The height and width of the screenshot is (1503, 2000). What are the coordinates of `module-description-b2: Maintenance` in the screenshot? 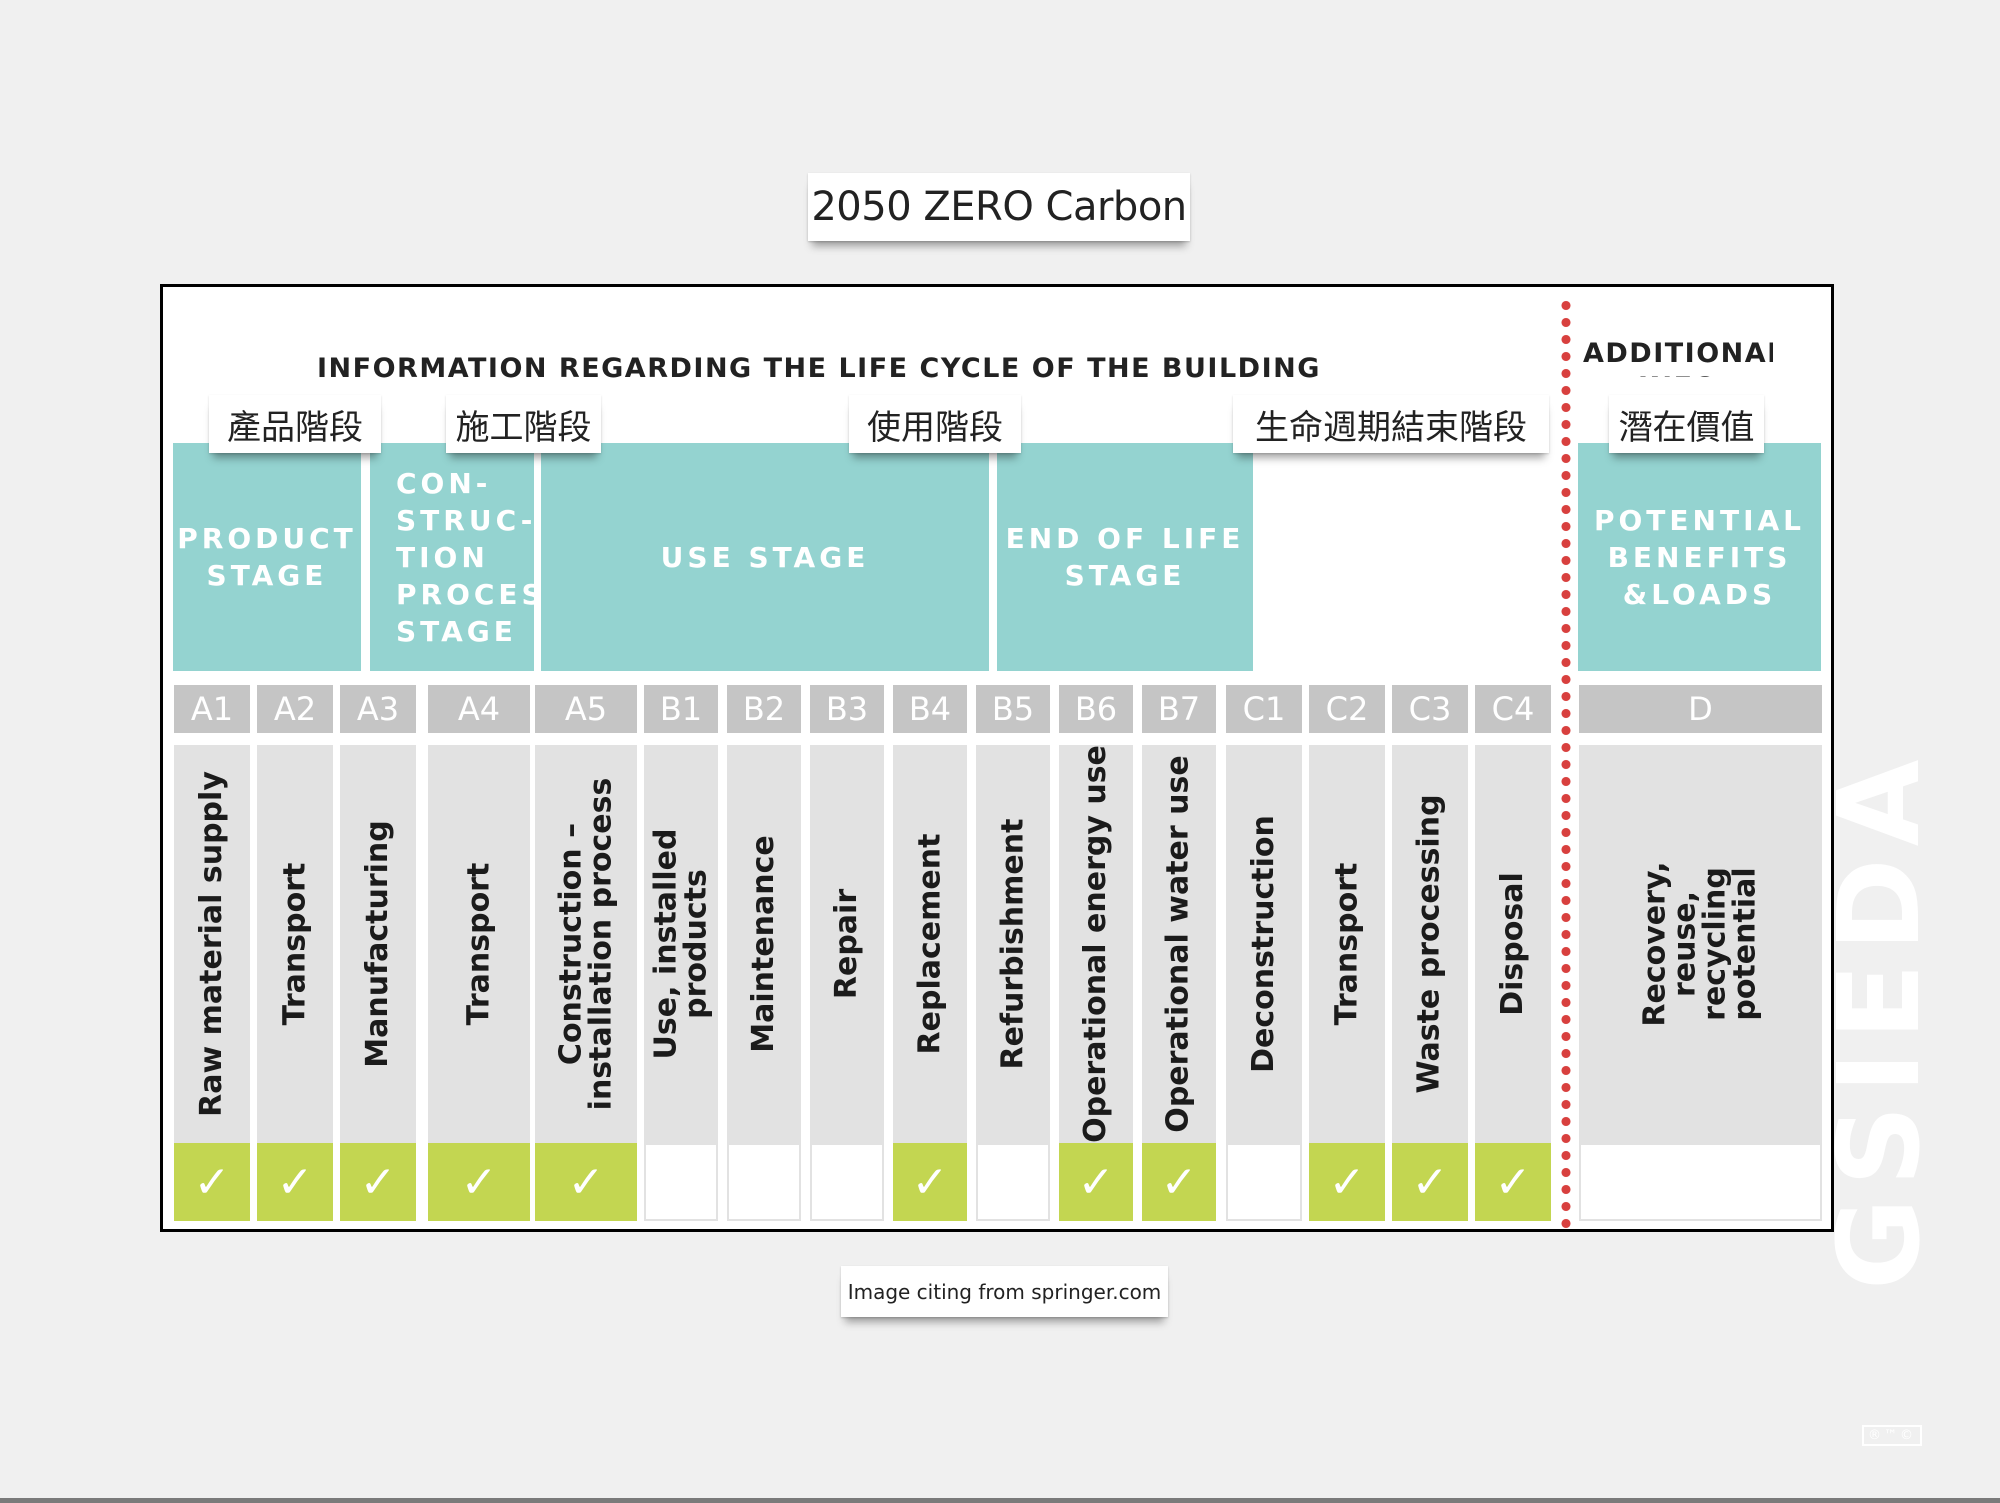 It's located at (764, 944).